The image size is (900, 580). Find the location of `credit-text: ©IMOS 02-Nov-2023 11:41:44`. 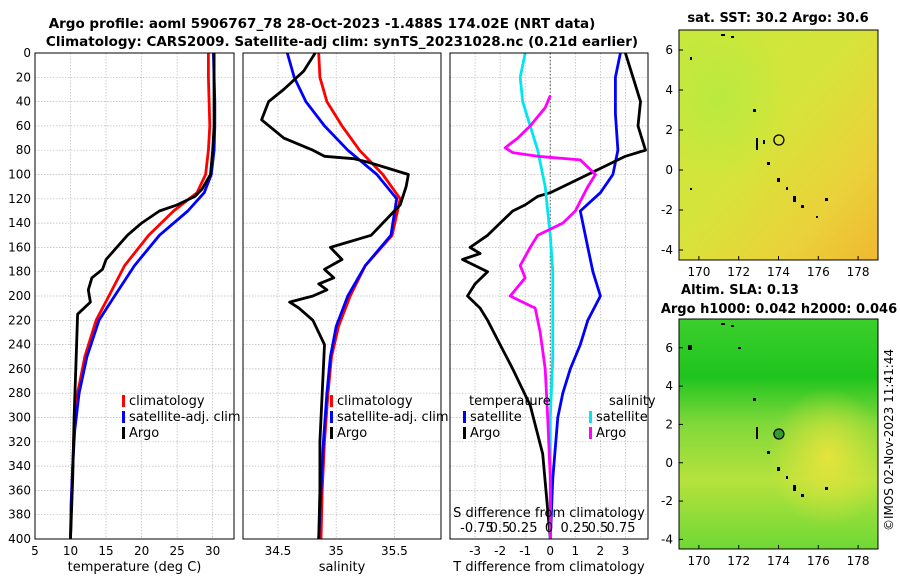

credit-text: ©IMOS 02-Nov-2023 11:41:44 is located at coordinates (889, 440).